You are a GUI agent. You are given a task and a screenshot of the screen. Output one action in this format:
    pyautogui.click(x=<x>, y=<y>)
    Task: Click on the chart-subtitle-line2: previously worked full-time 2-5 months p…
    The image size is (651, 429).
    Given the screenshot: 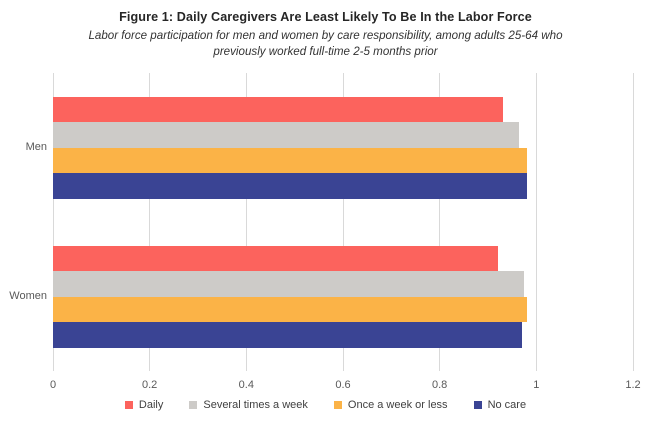 What is the action you would take?
    pyautogui.click(x=325, y=51)
    